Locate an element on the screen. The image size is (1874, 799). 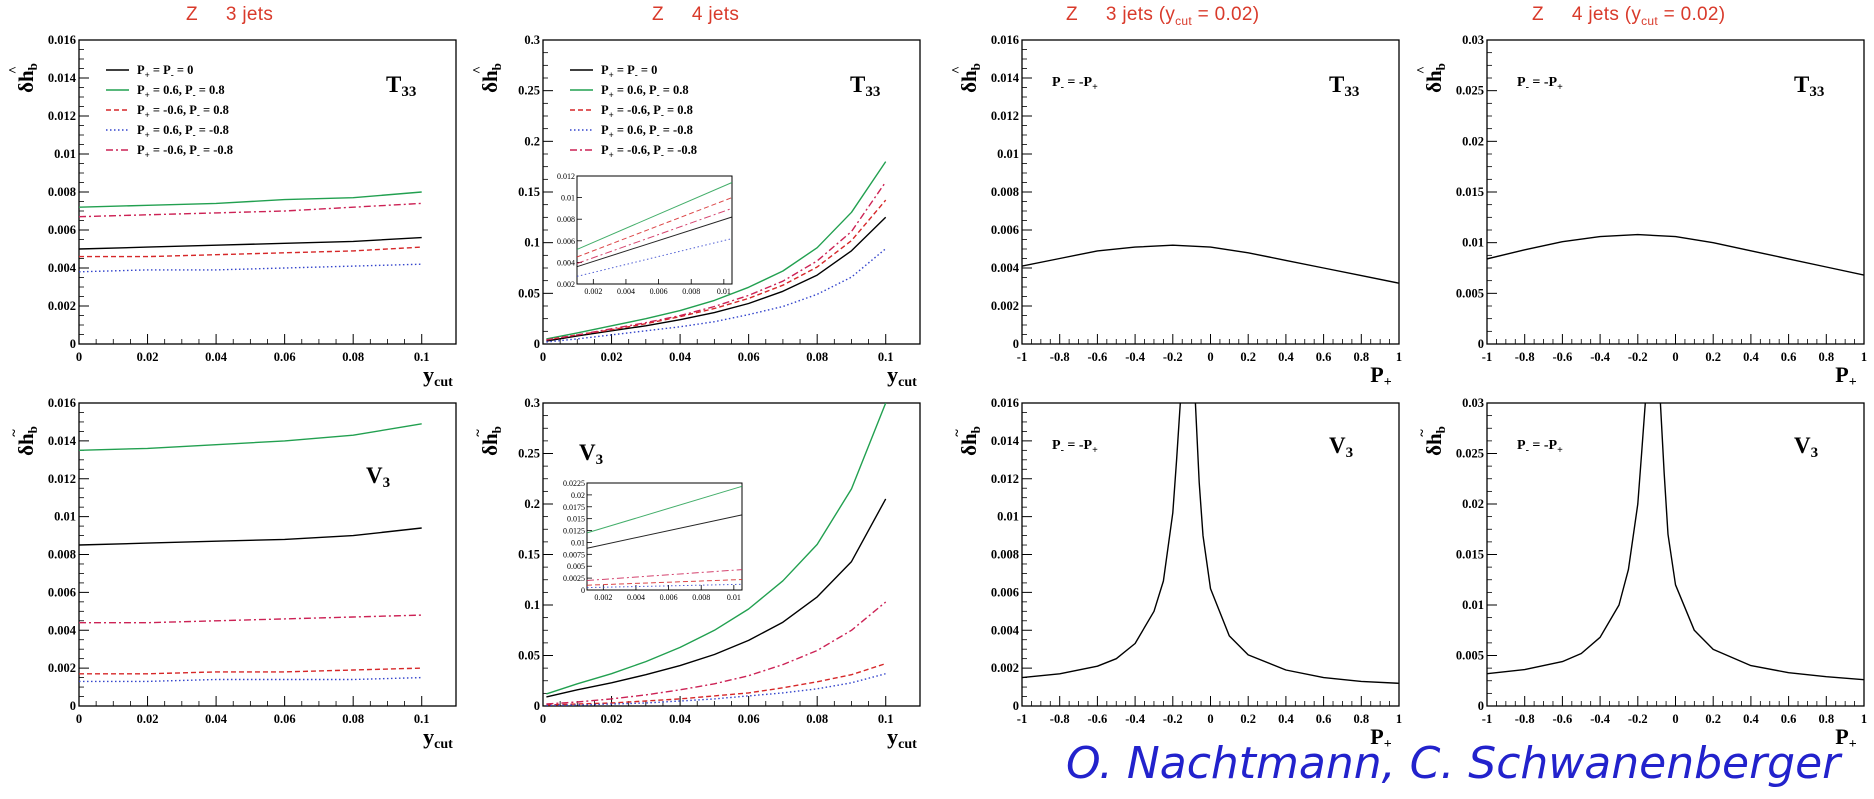
inset-series-green is located at coordinates (664, 509).